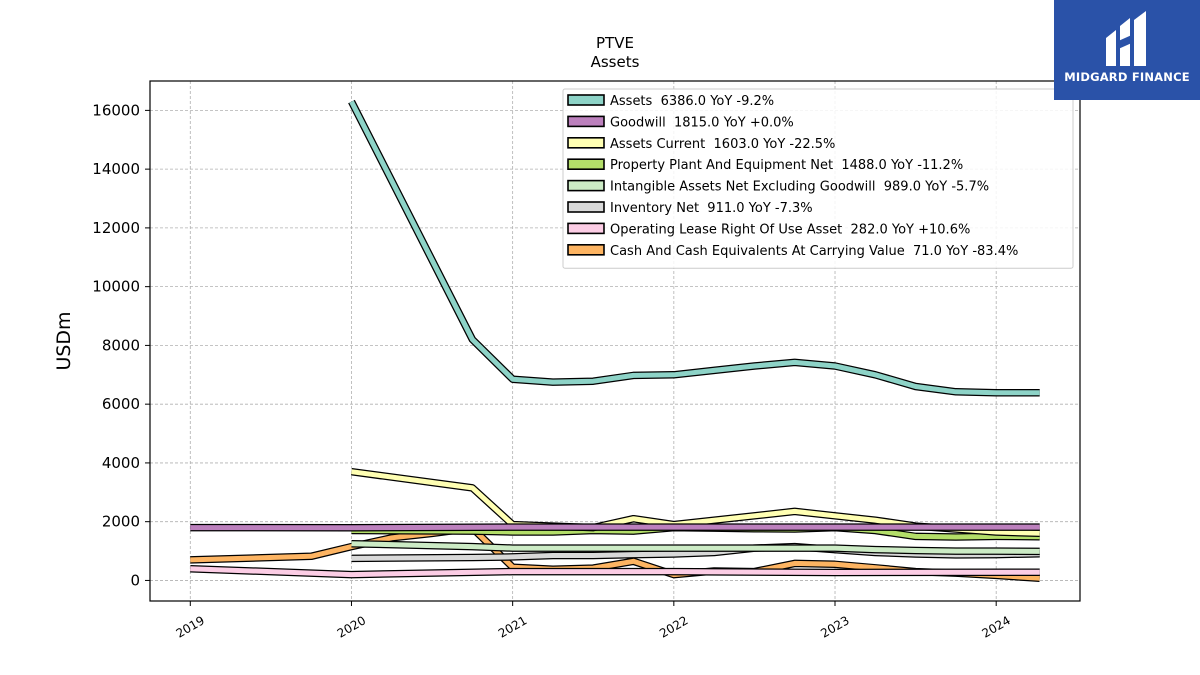  I want to click on y-tick-label: 0, so click(135, 580).